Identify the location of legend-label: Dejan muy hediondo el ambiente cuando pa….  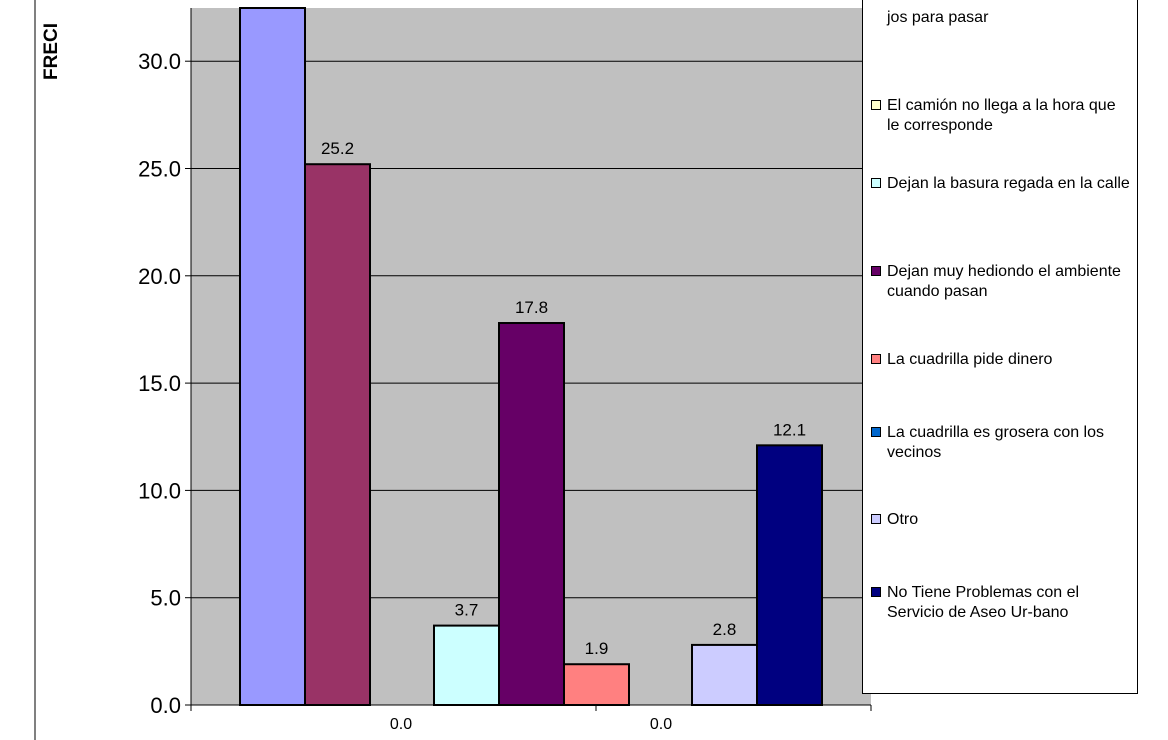
(1004, 281).